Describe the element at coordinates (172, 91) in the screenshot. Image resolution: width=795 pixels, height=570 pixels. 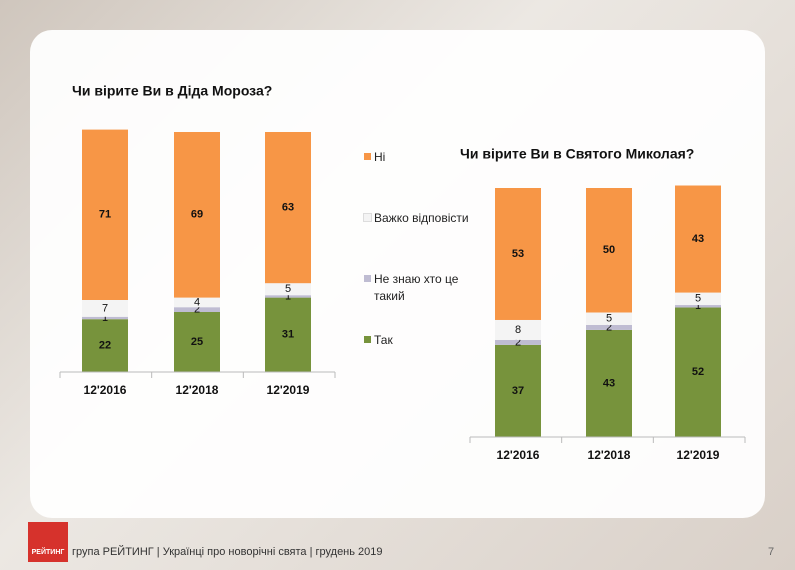
I see `chart-title: Чи вірите Ви в Діда Мороза?` at that location.